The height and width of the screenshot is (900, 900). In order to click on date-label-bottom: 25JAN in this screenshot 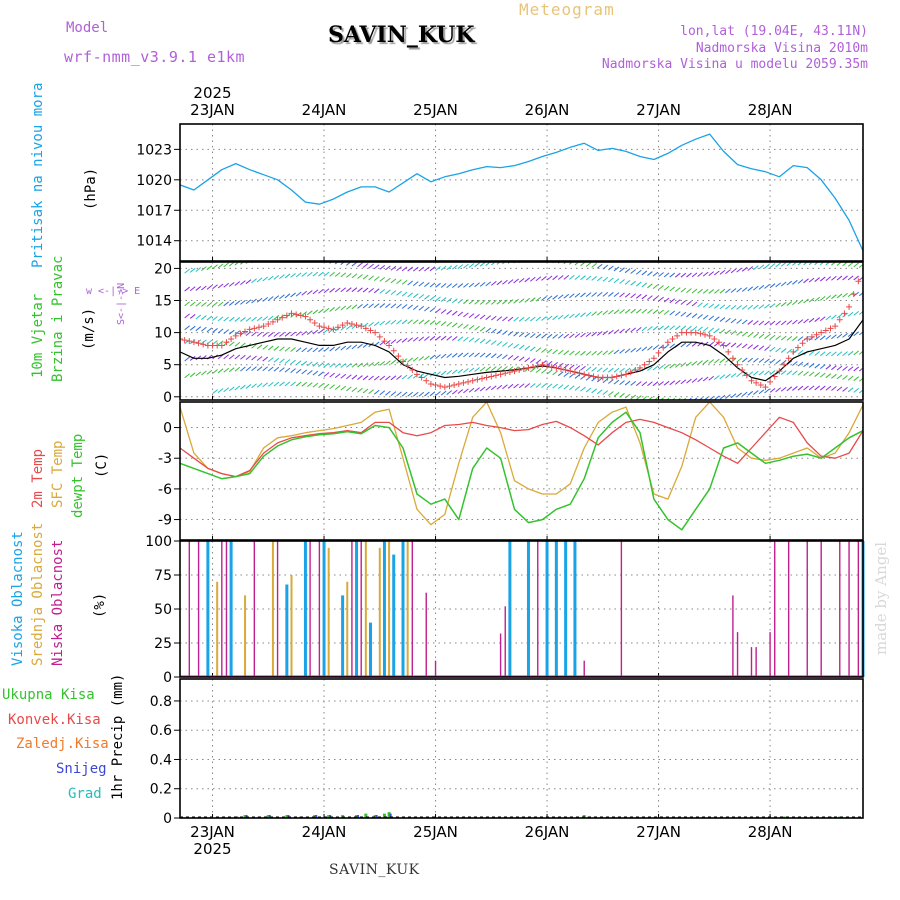, I will do `click(435, 832)`.